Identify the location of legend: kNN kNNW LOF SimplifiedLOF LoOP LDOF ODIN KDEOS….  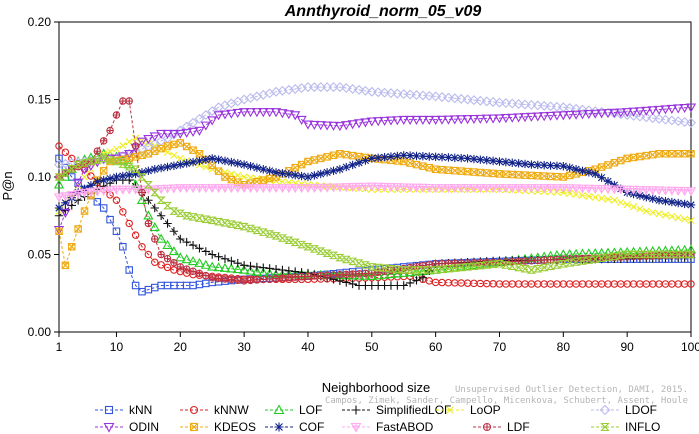
(377, 418).